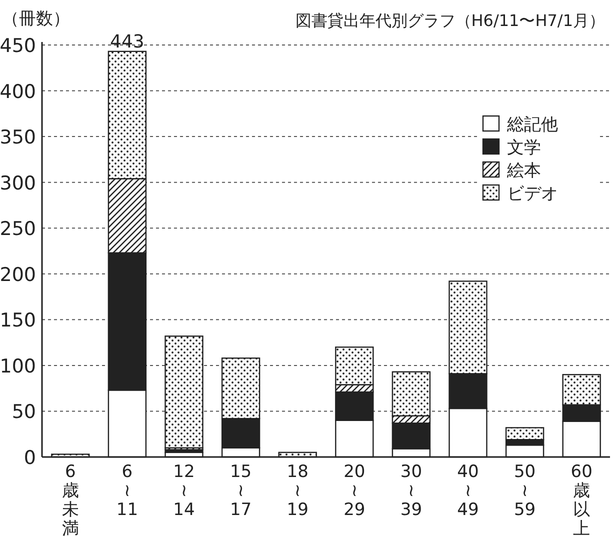 The image size is (616, 537). Describe the element at coordinates (36, 19) in the screenshot. I see `y-axis-title: （冊数）` at that location.